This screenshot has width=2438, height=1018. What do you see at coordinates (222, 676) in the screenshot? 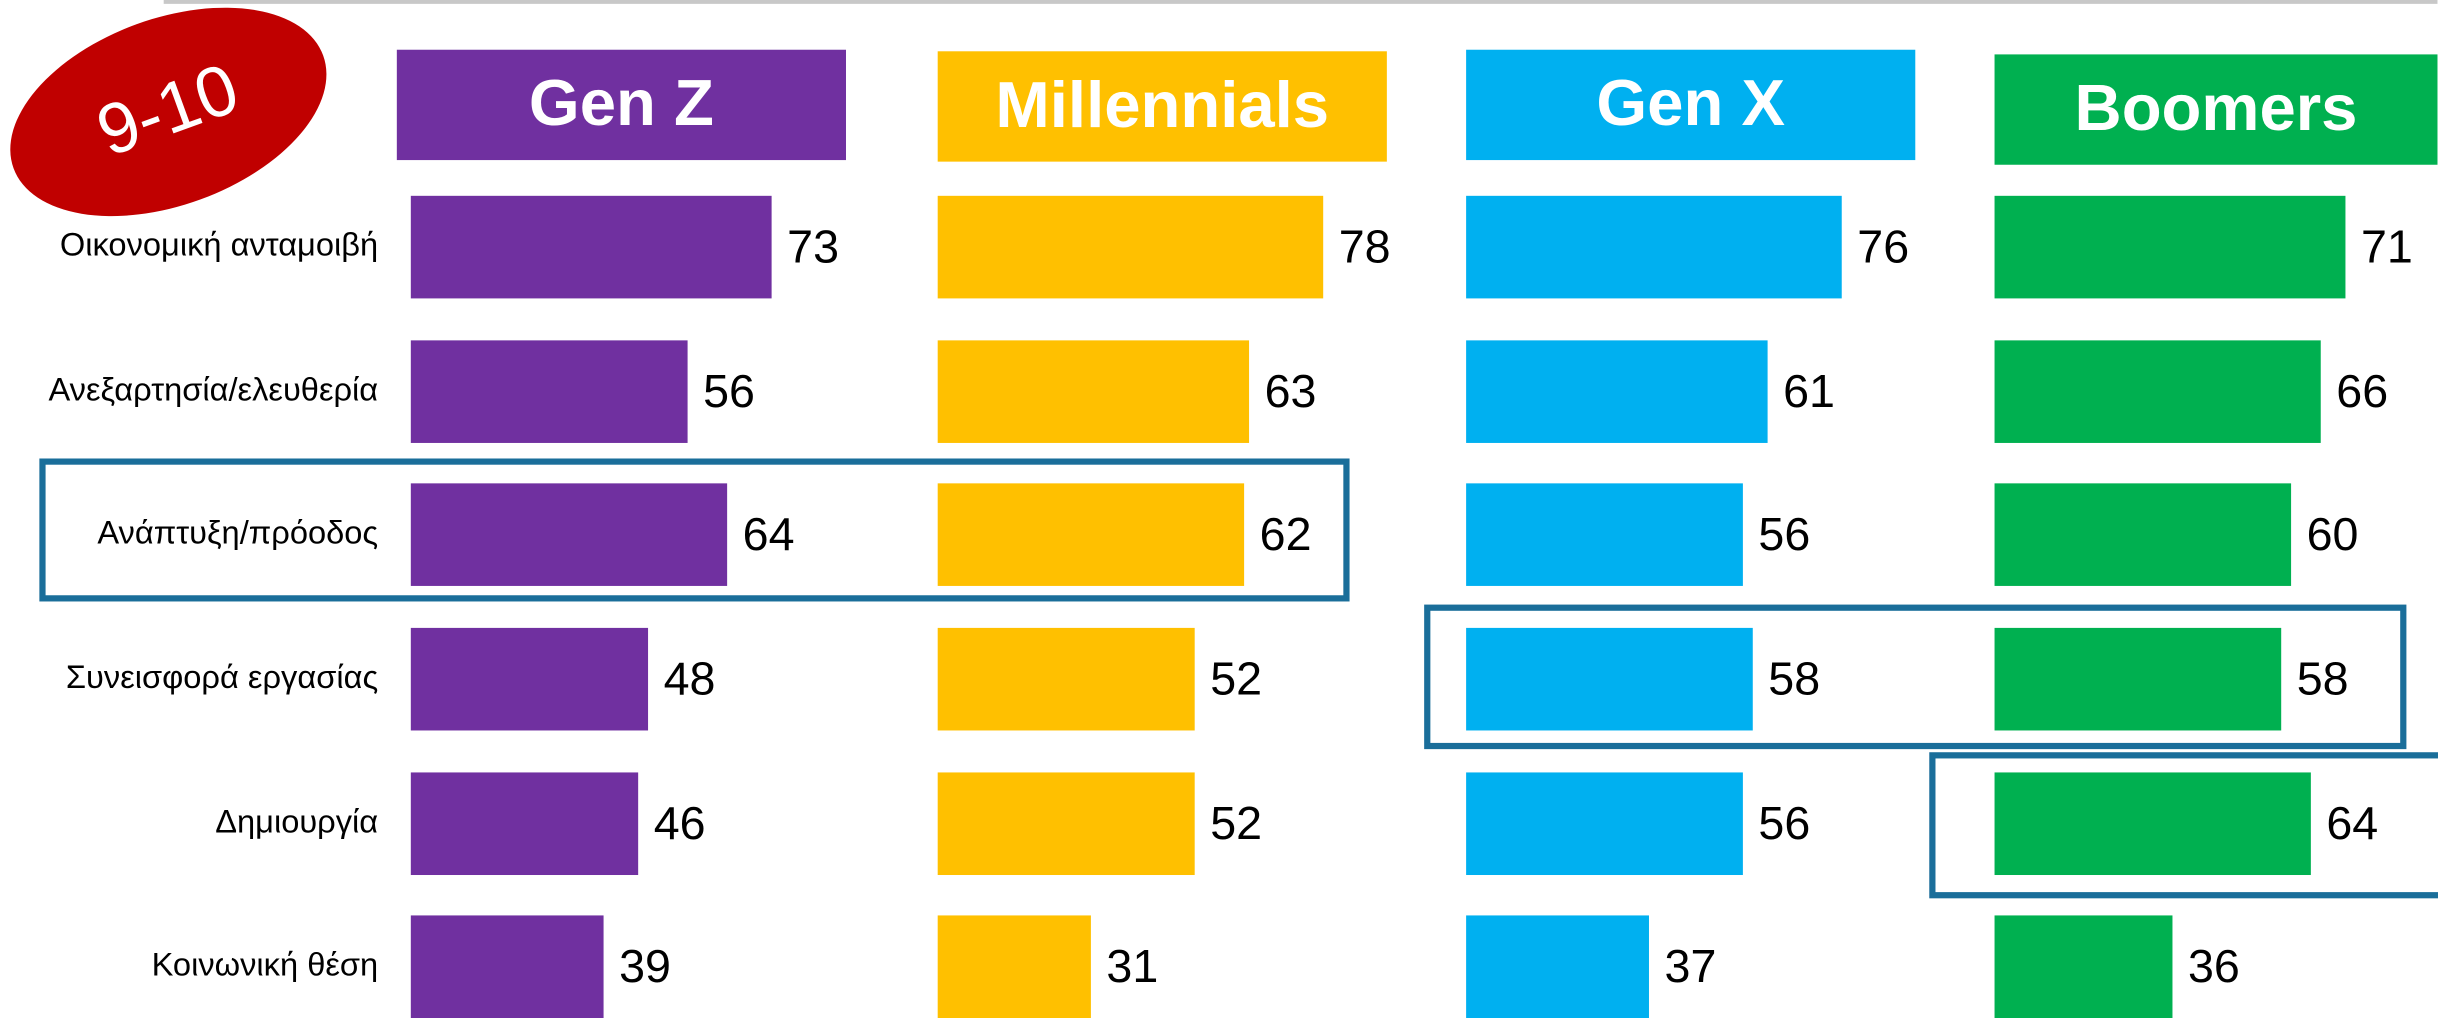
I see `category-label: Συνεισφορά εργασίας` at bounding box center [222, 676].